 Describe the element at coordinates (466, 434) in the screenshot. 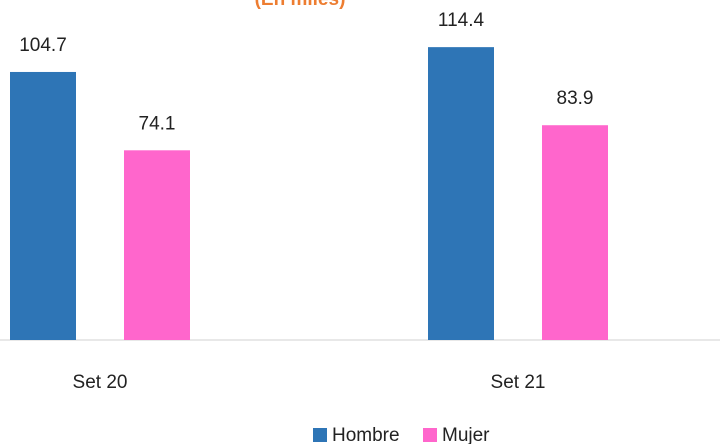

I see `legend-label: Mujer` at that location.